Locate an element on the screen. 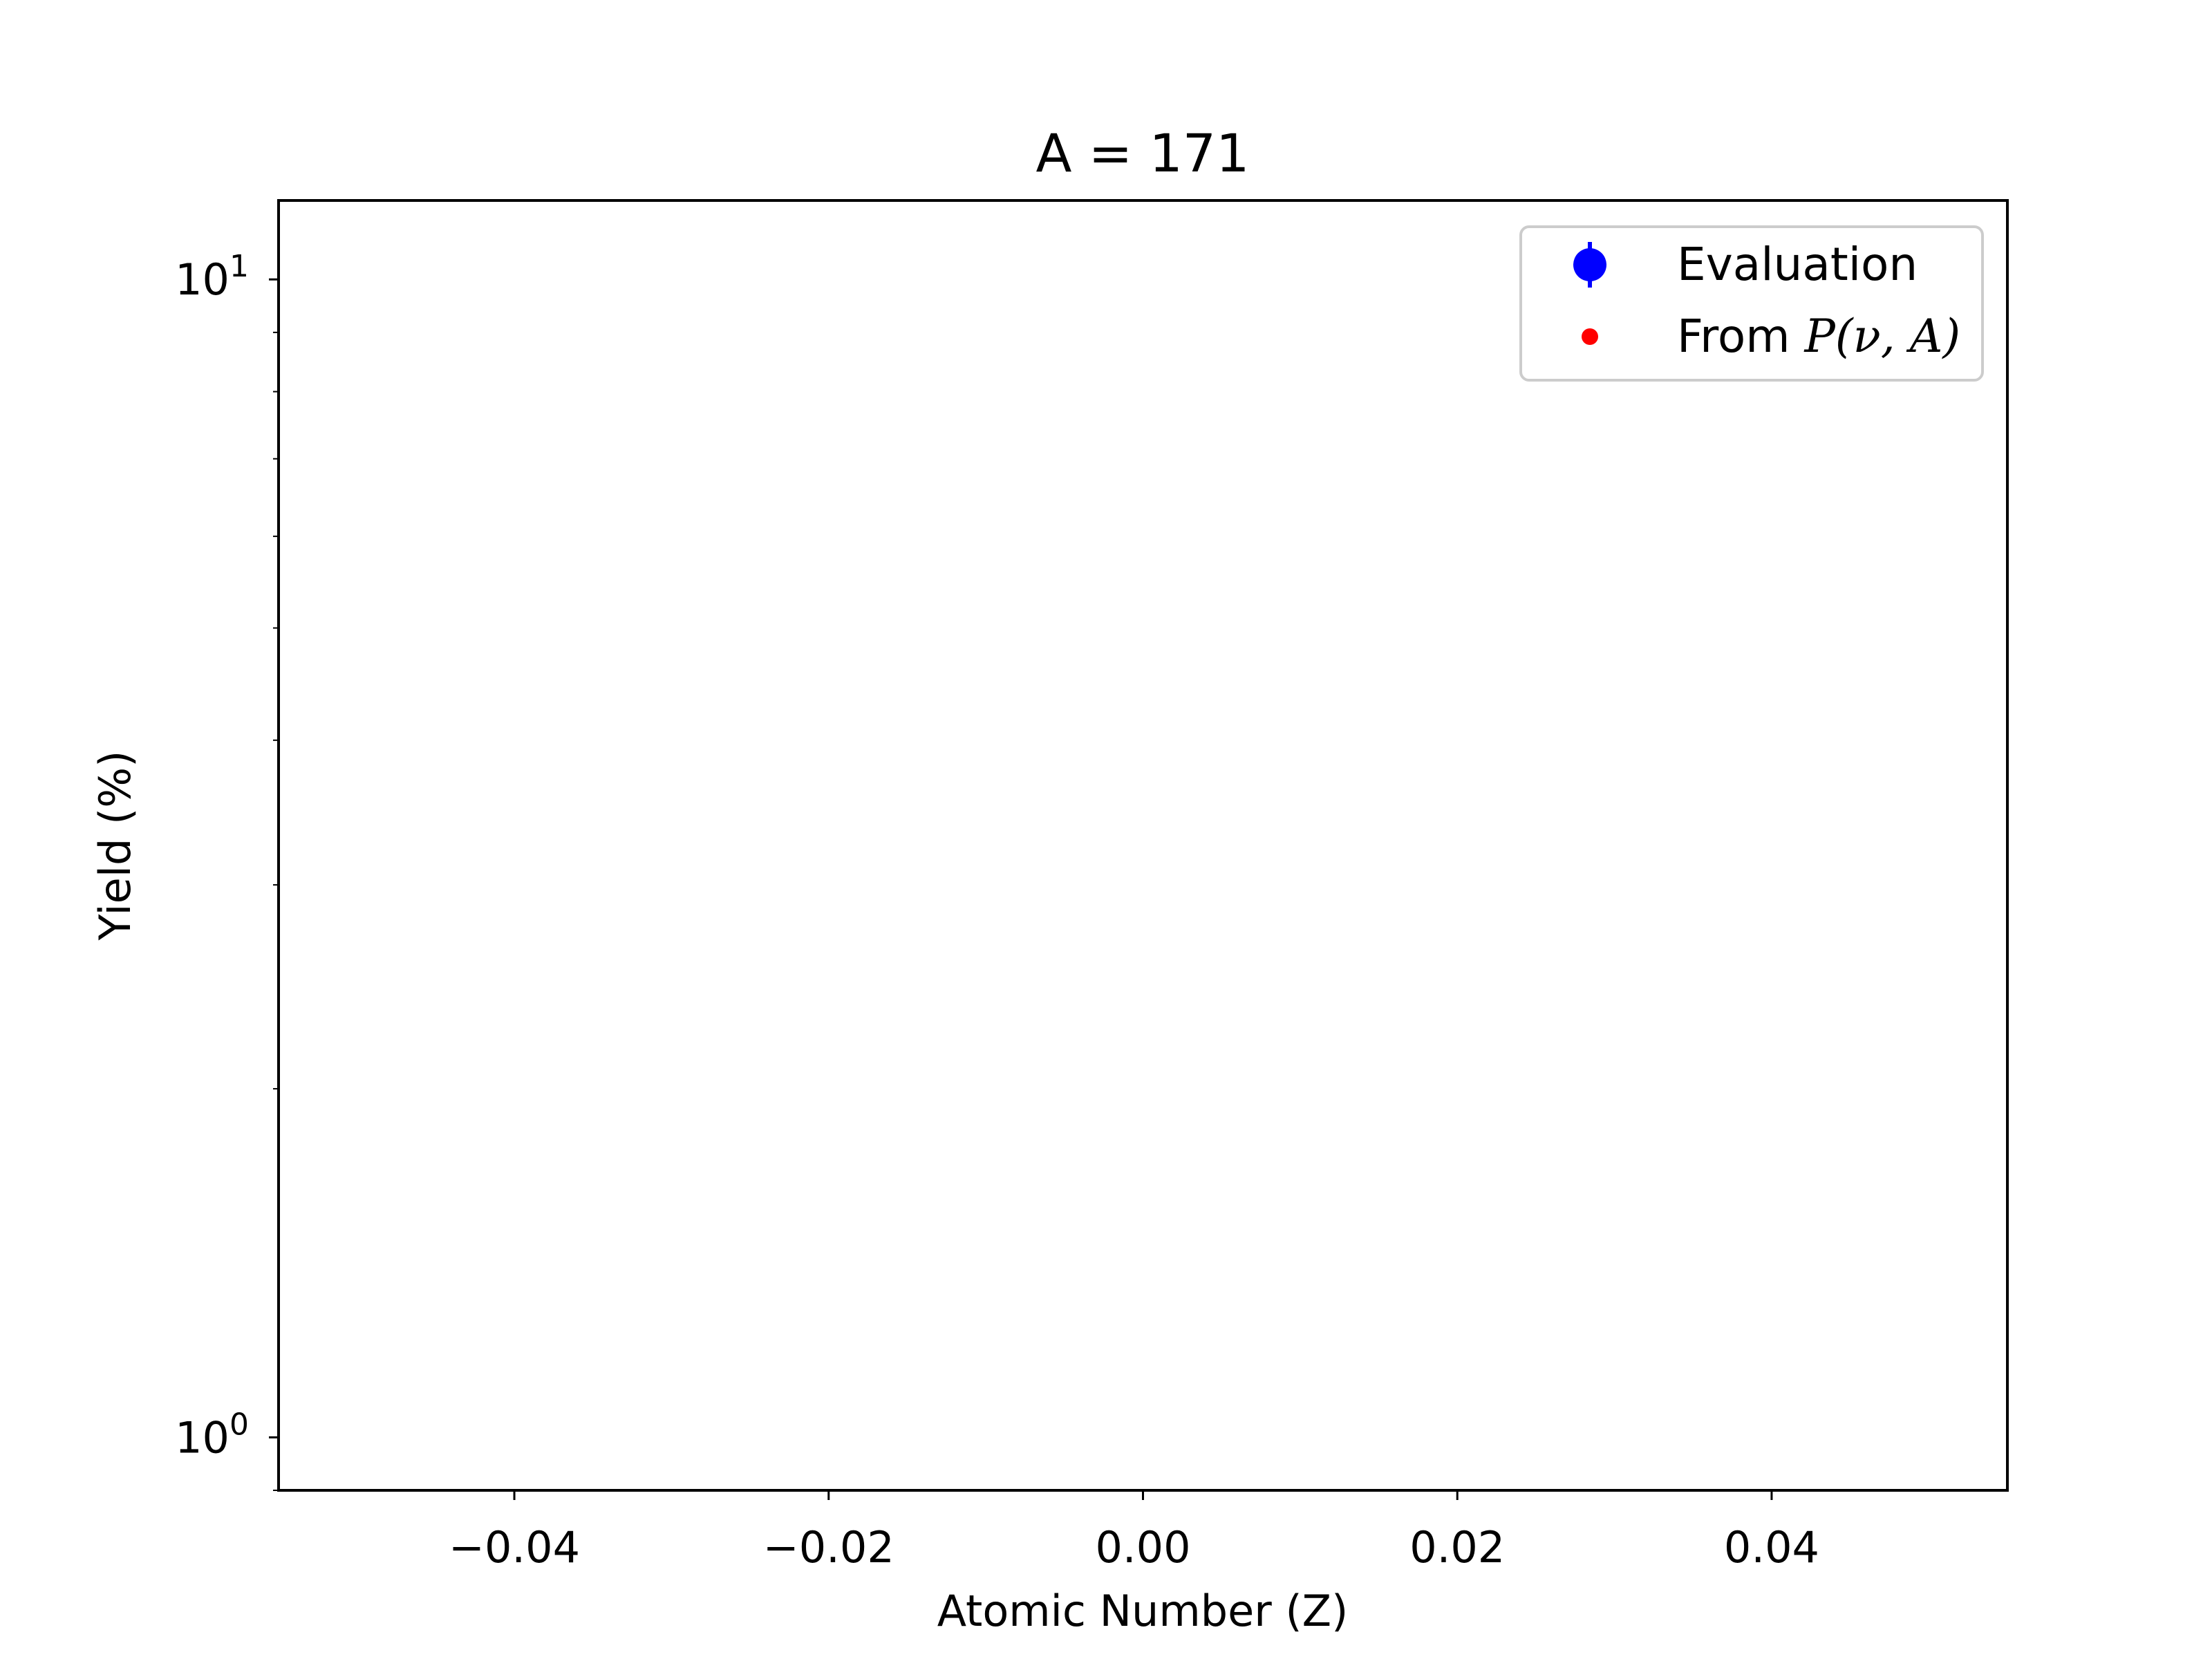  y-tick-label-1: 10¹ is located at coordinates (212, 277).